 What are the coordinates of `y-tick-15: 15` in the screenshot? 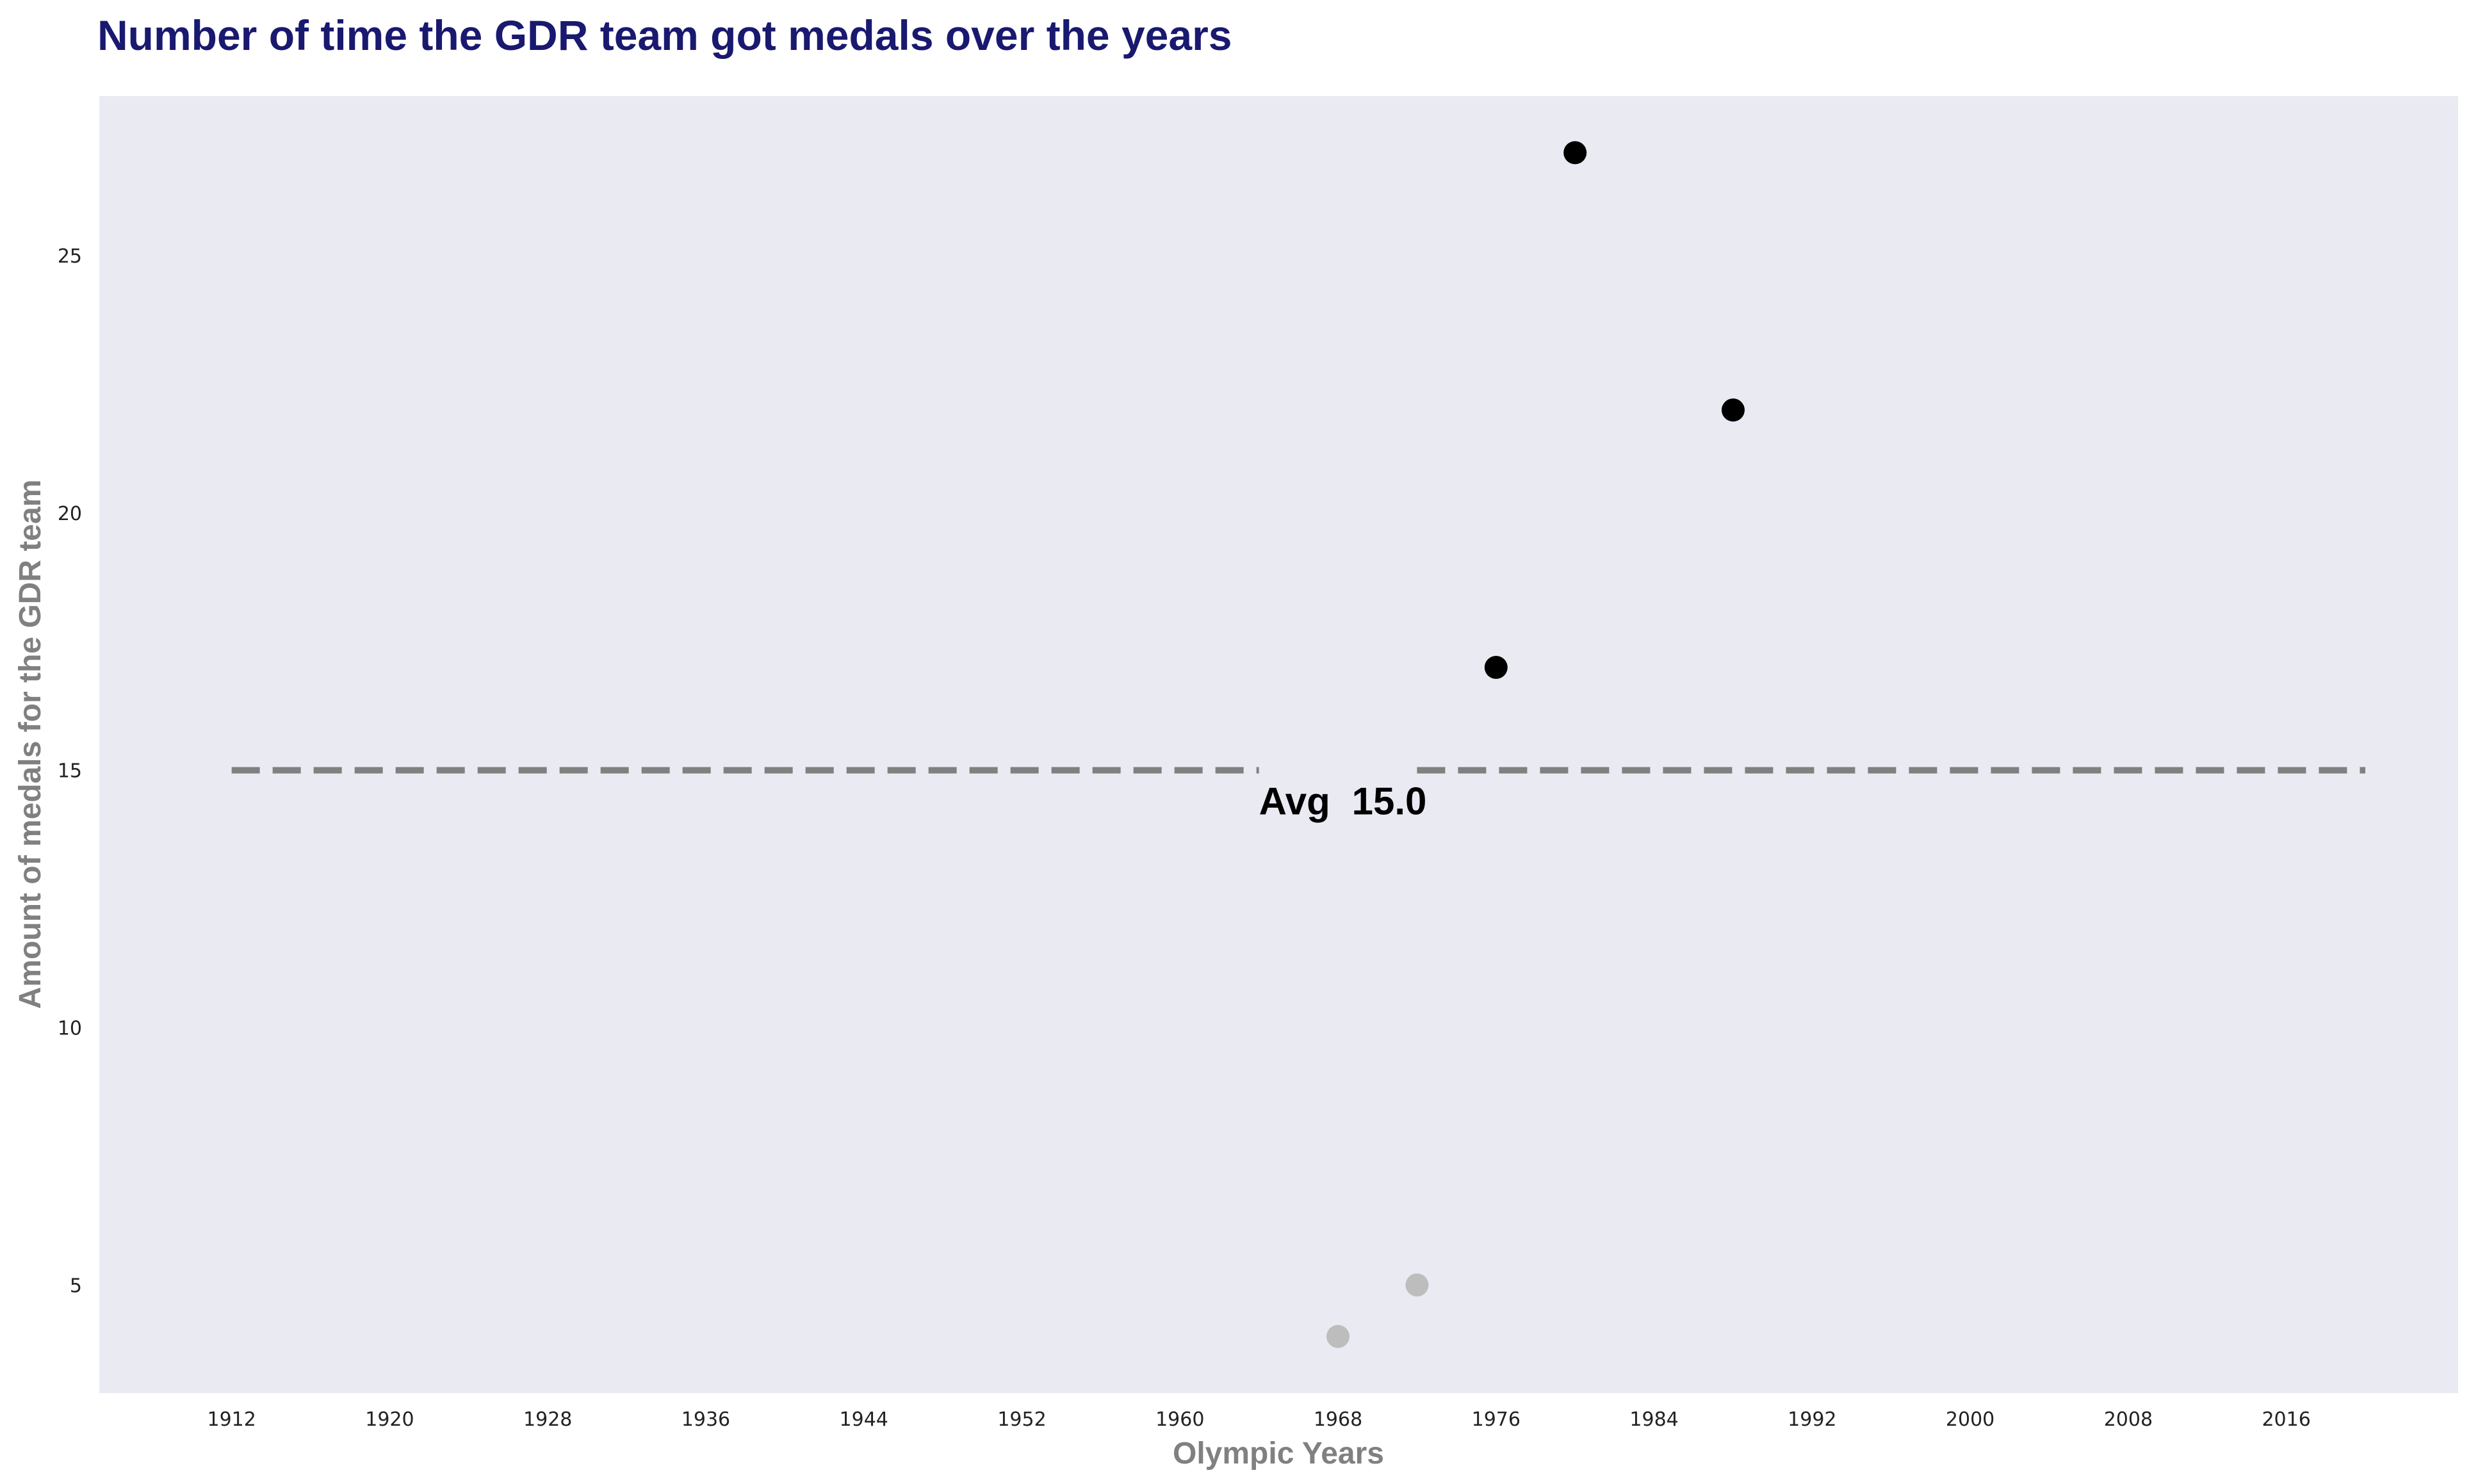 It's located at (70, 771).